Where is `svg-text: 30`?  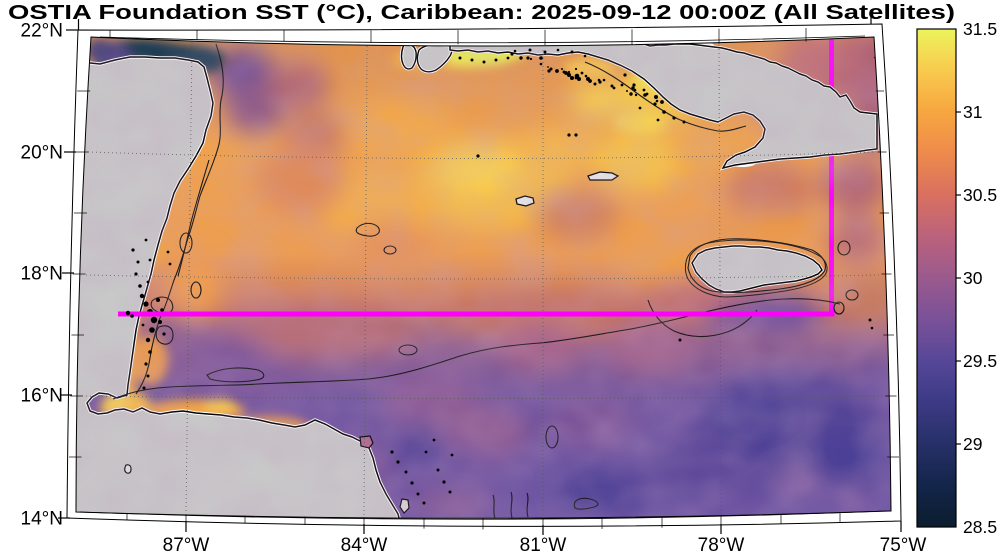
svg-text: 30 is located at coordinates (973, 278).